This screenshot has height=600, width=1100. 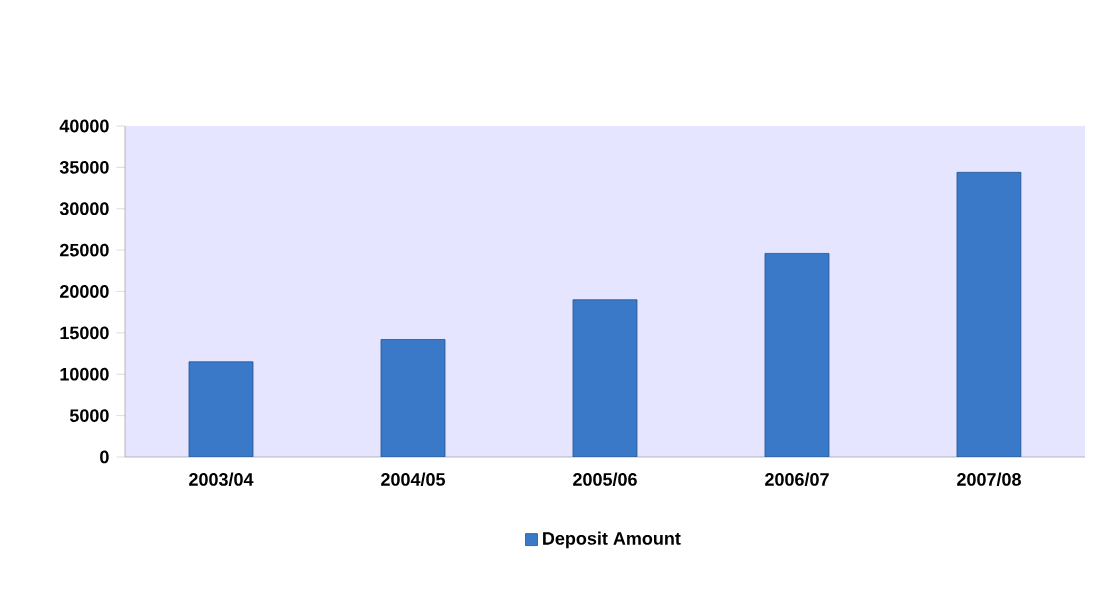 What do you see at coordinates (84, 333) in the screenshot?
I see `y-tick-label: 15000` at bounding box center [84, 333].